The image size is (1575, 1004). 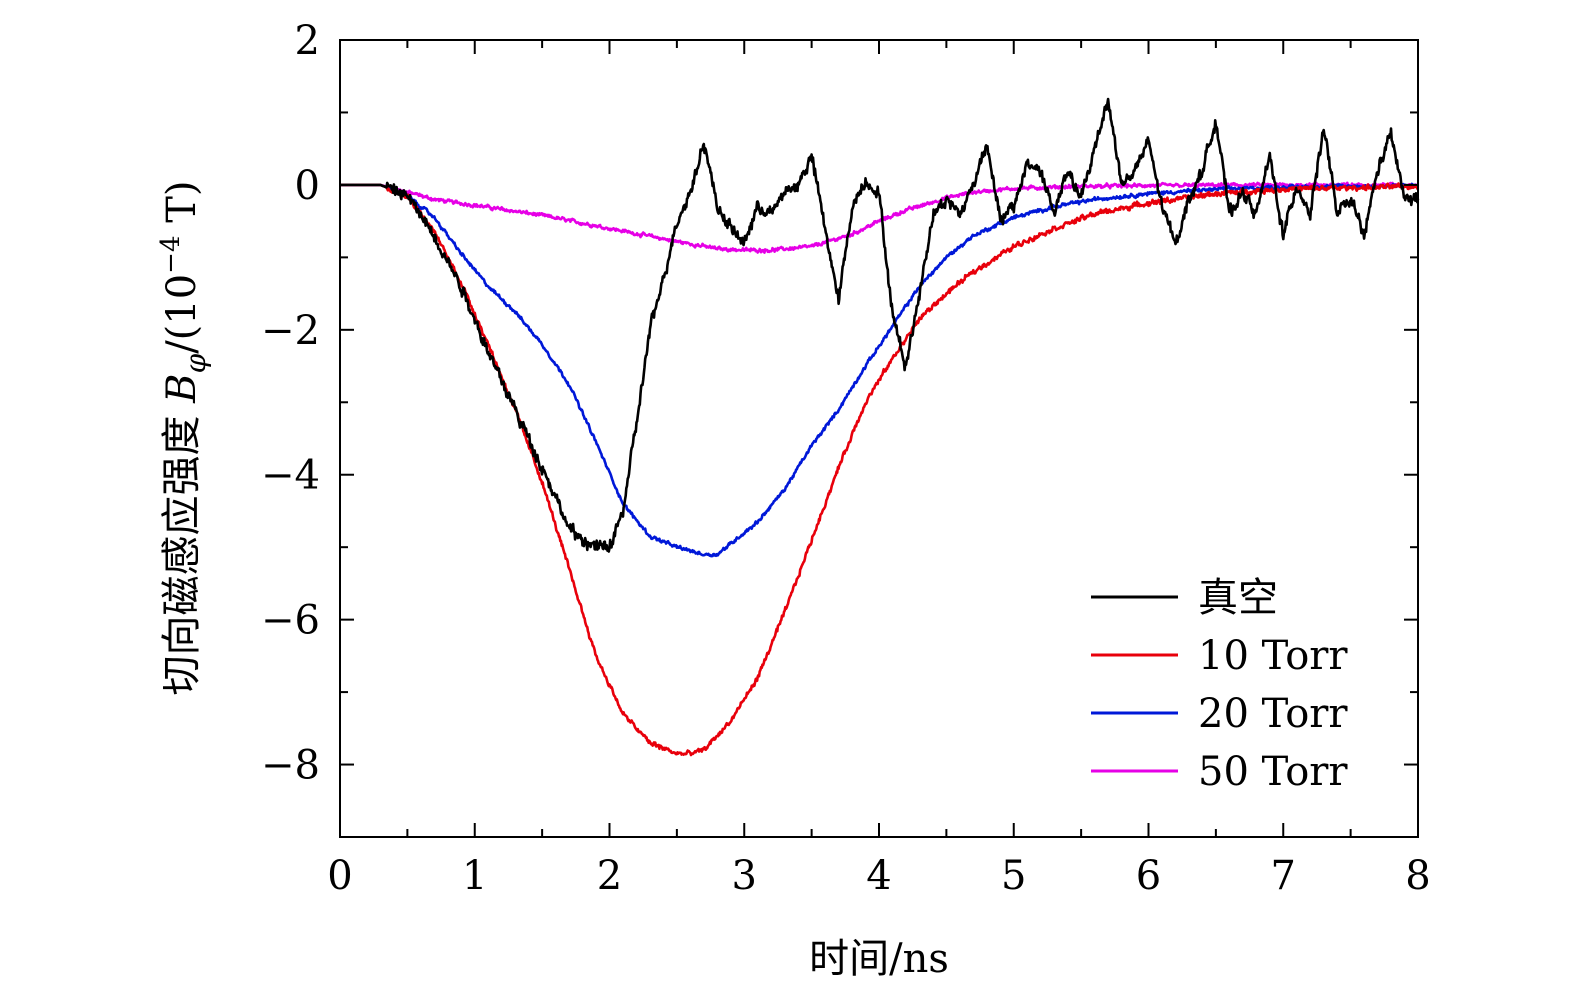 What do you see at coordinates (1148, 876) in the screenshot?
I see `x-tick-label: 6` at bounding box center [1148, 876].